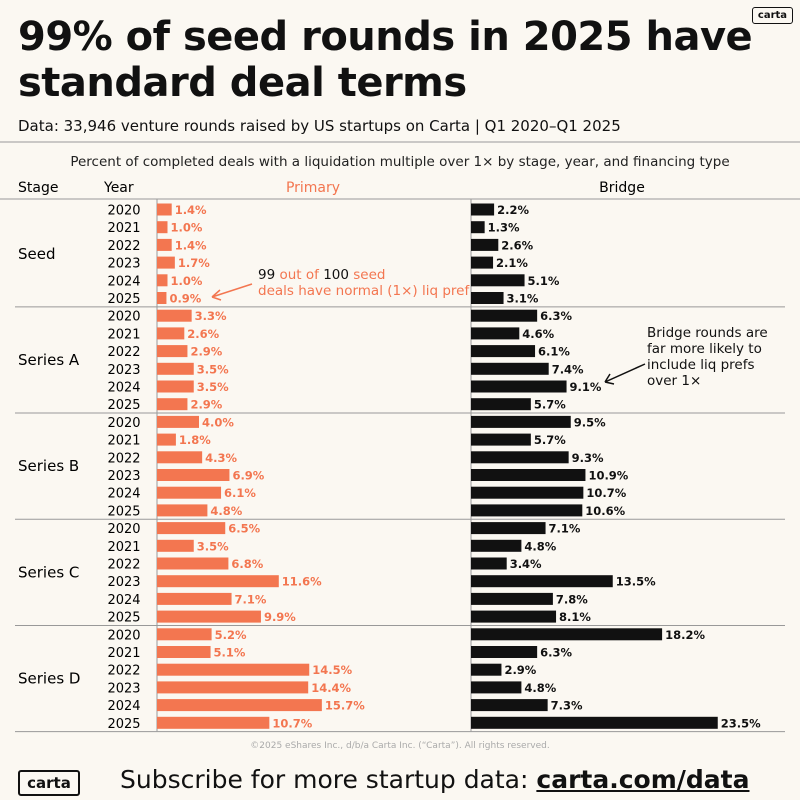 This screenshot has height=800, width=800. Describe the element at coordinates (565, 529) in the screenshot. I see `bridge-data-label: 7.1%` at that location.